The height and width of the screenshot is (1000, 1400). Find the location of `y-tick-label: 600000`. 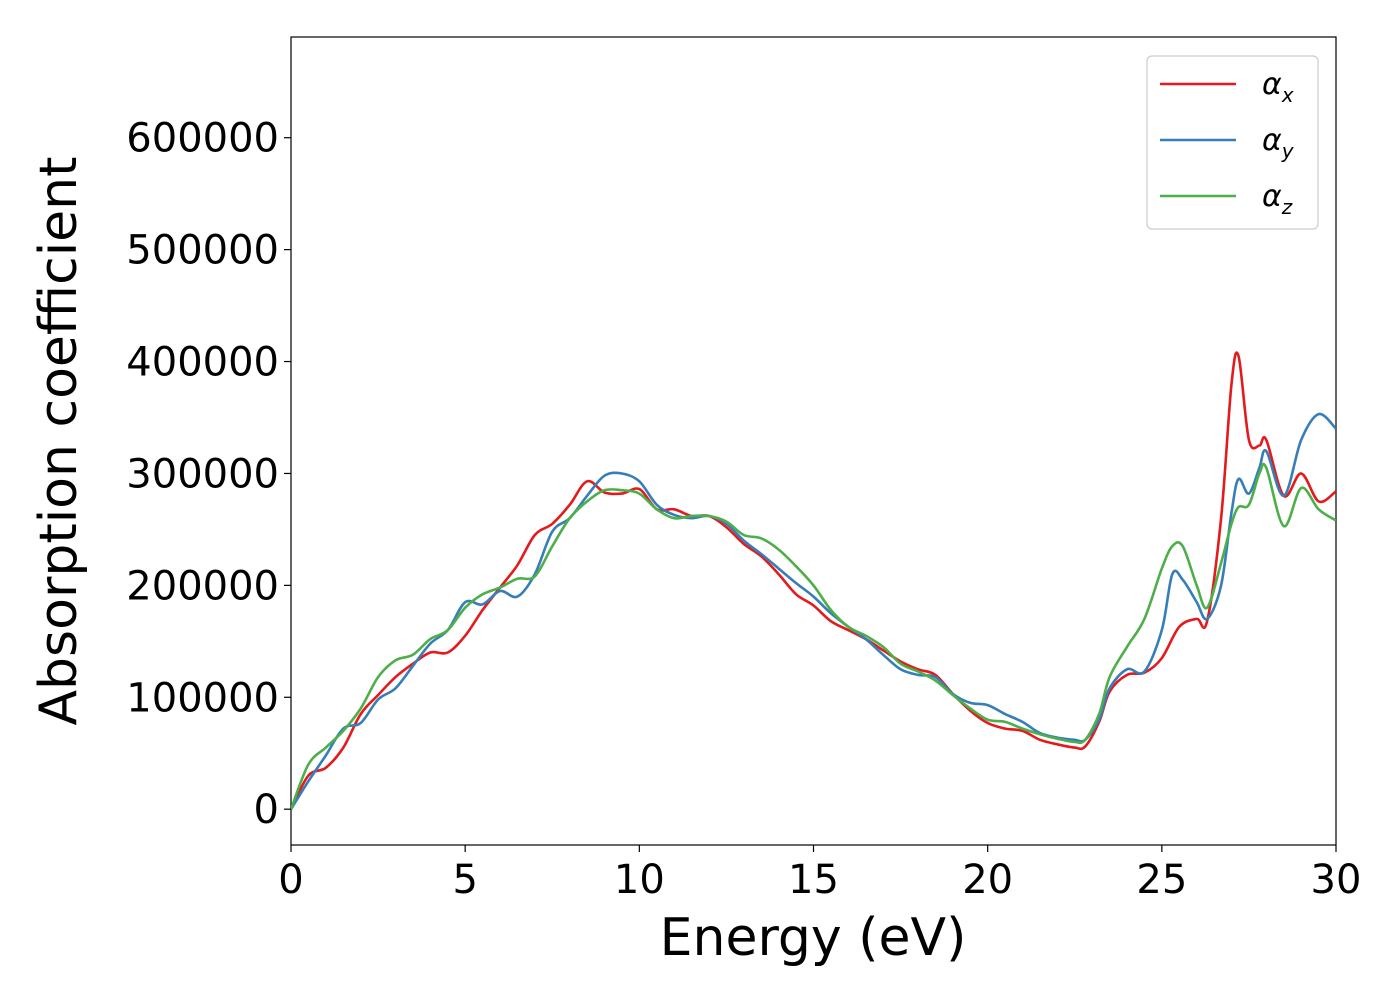

y-tick-label: 600000 is located at coordinates (202, 139).